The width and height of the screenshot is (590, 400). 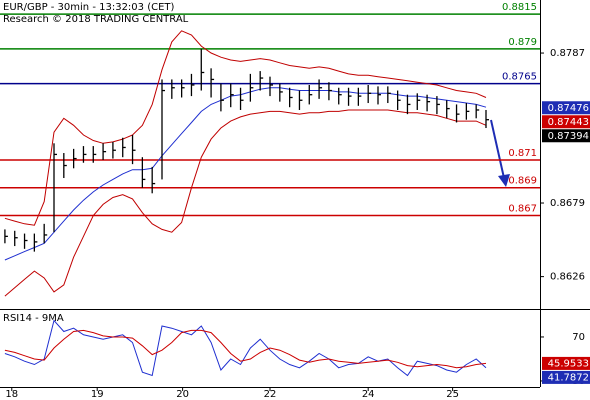 I want to click on value-box-label: 41.7872, so click(x=568, y=377).